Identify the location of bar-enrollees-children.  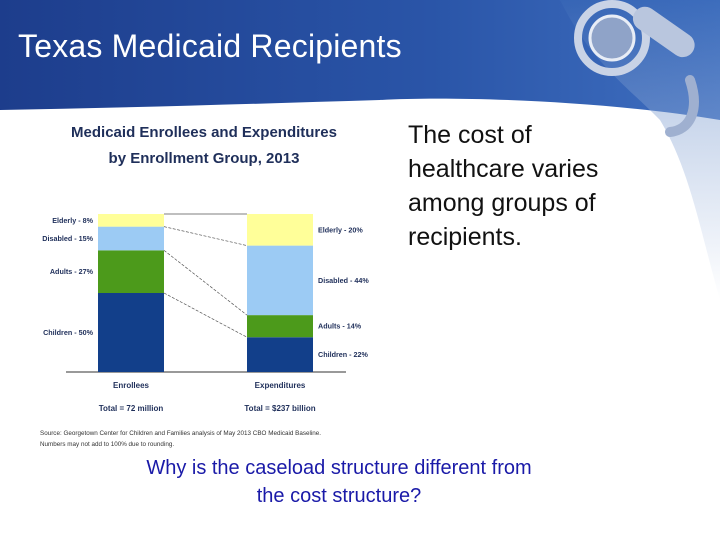
(131, 332).